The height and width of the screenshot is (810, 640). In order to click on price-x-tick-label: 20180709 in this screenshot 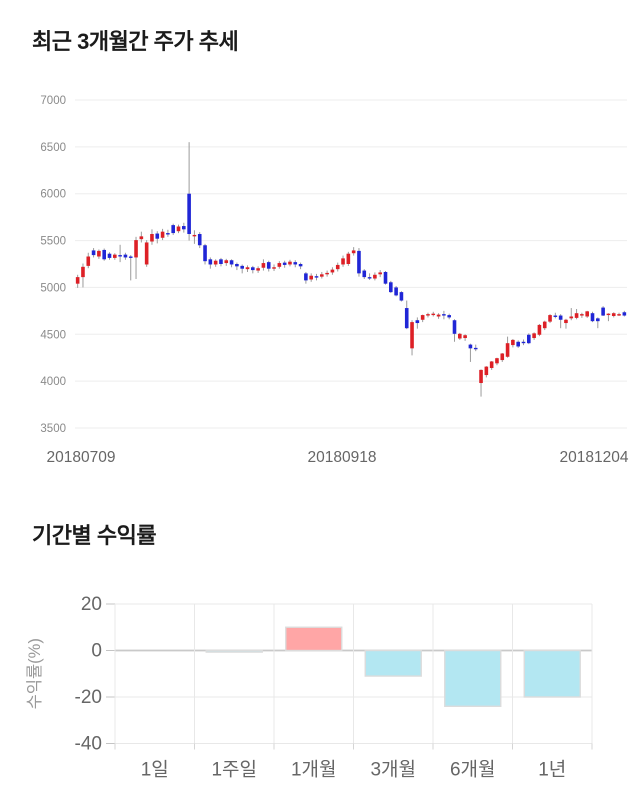, I will do `click(81, 457)`.